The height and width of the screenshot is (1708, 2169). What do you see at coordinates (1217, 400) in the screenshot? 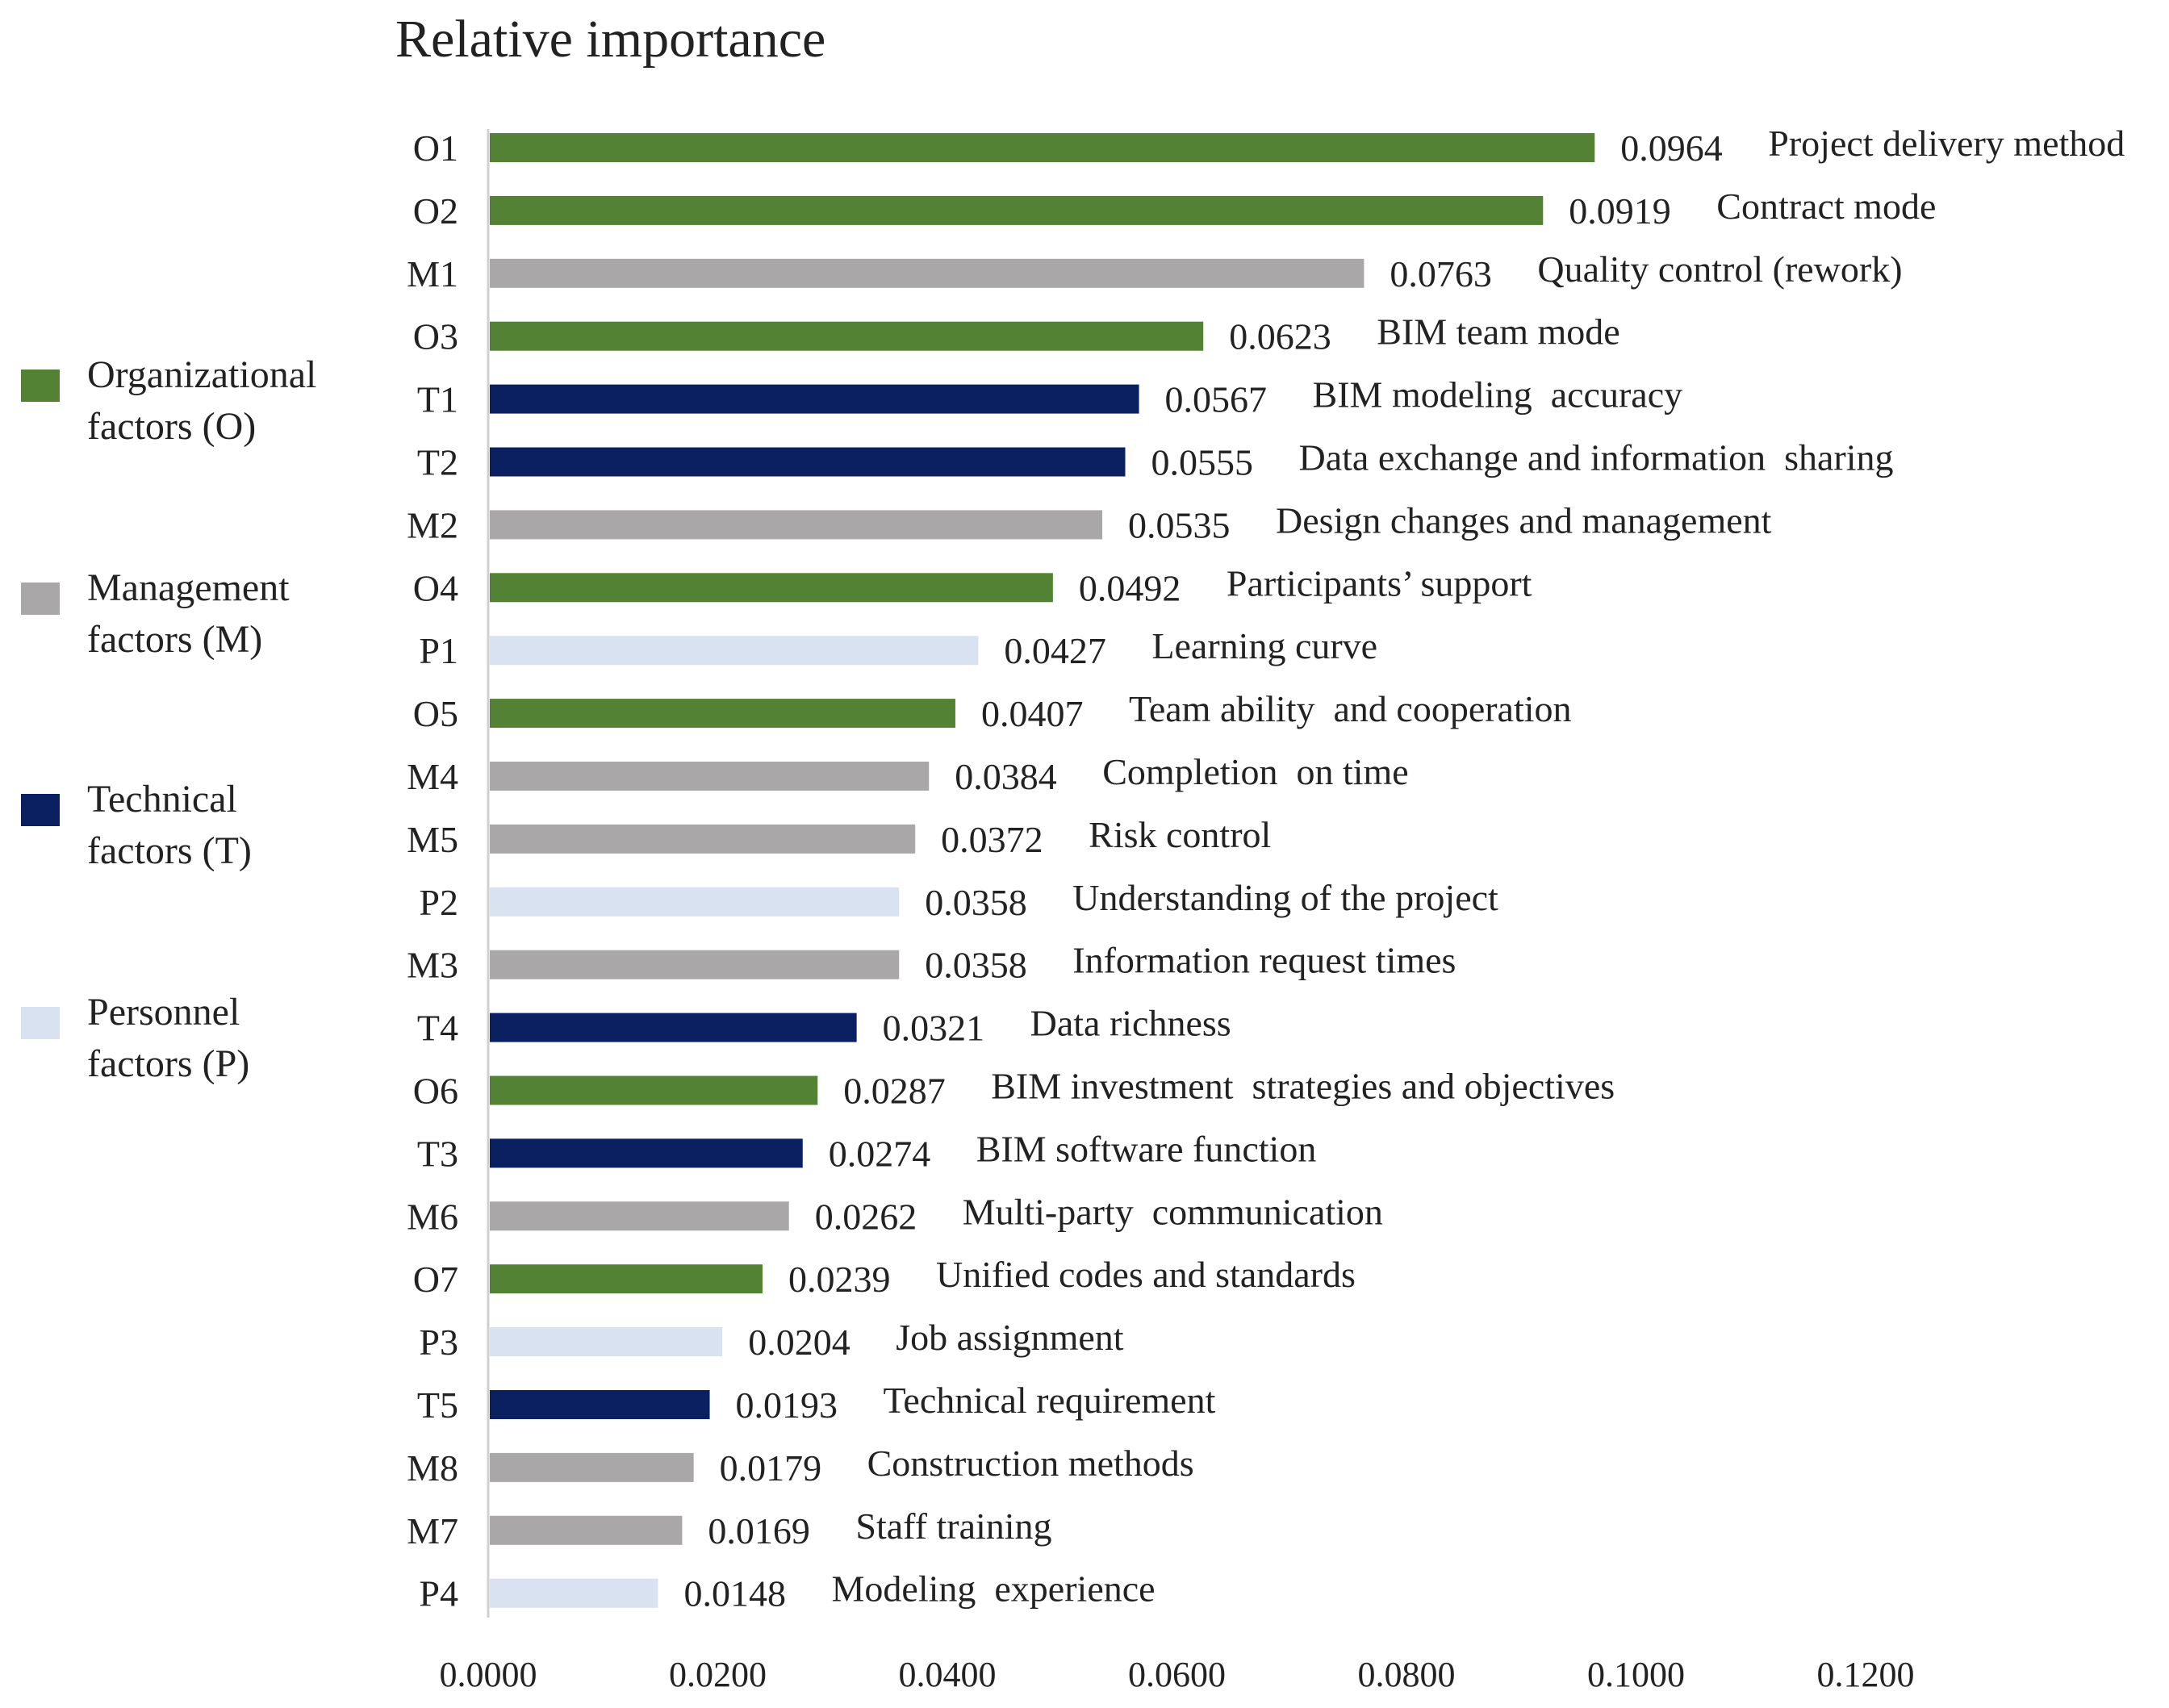
I see `value-label-t1: 0.0567` at bounding box center [1217, 400].